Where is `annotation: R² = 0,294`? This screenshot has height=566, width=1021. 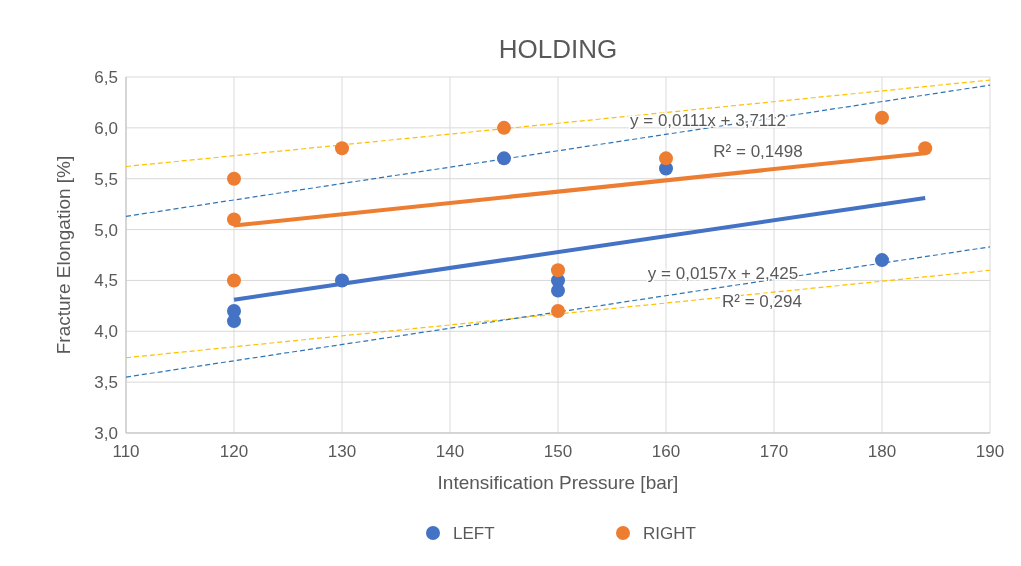
annotation: R² = 0,294 is located at coordinates (762, 301).